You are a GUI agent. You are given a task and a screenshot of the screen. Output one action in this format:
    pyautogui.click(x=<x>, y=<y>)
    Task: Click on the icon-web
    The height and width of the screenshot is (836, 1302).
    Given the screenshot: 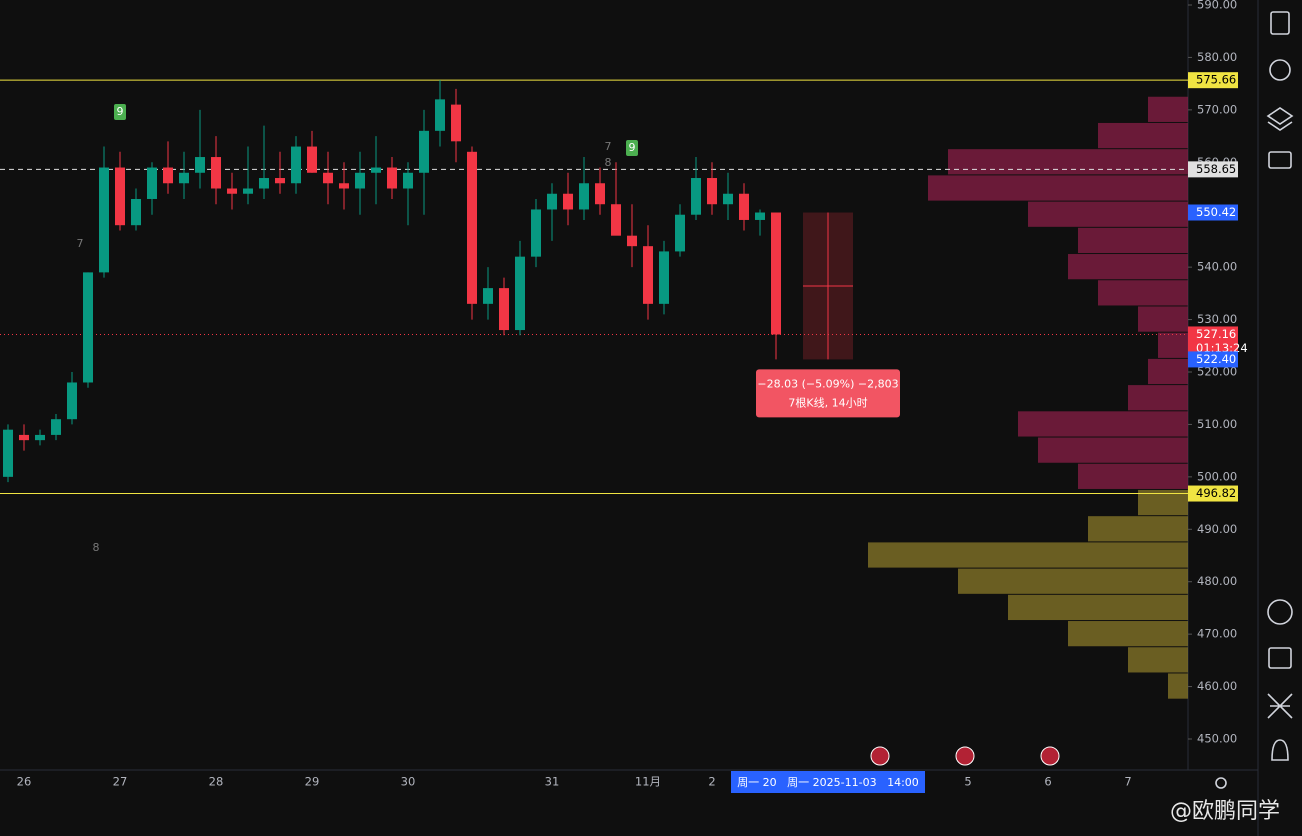 What is the action you would take?
    pyautogui.click(x=1280, y=706)
    